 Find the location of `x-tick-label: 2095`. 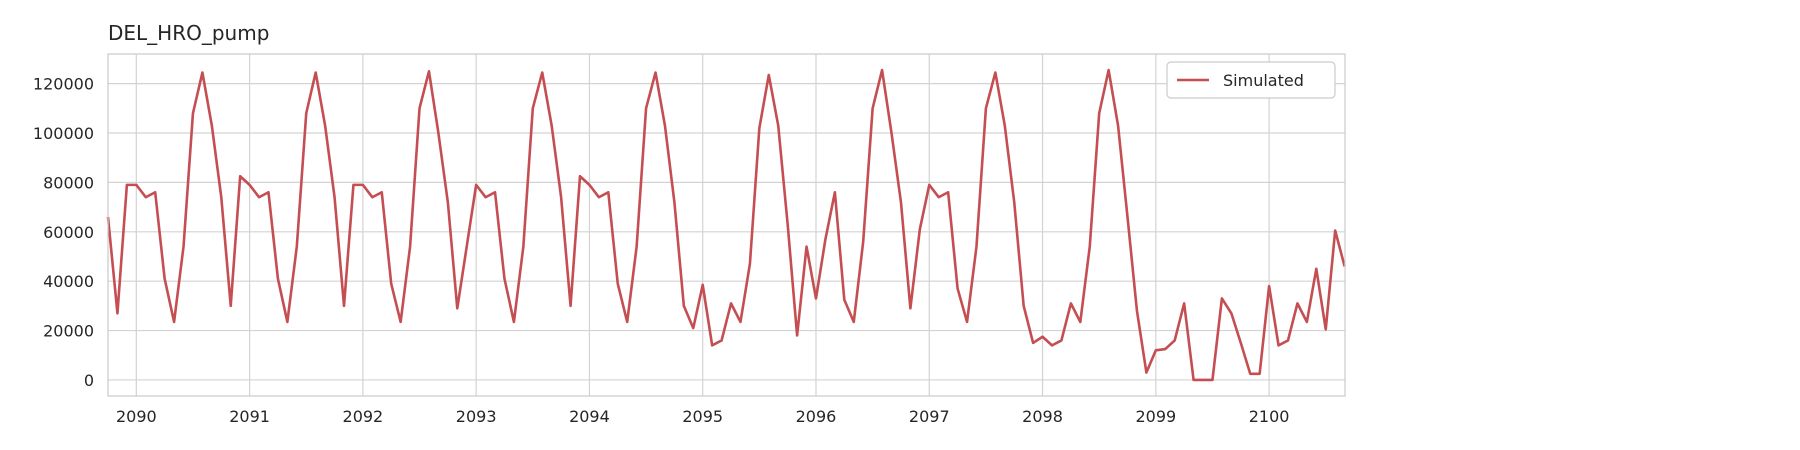

x-tick-label: 2095 is located at coordinates (702, 416).